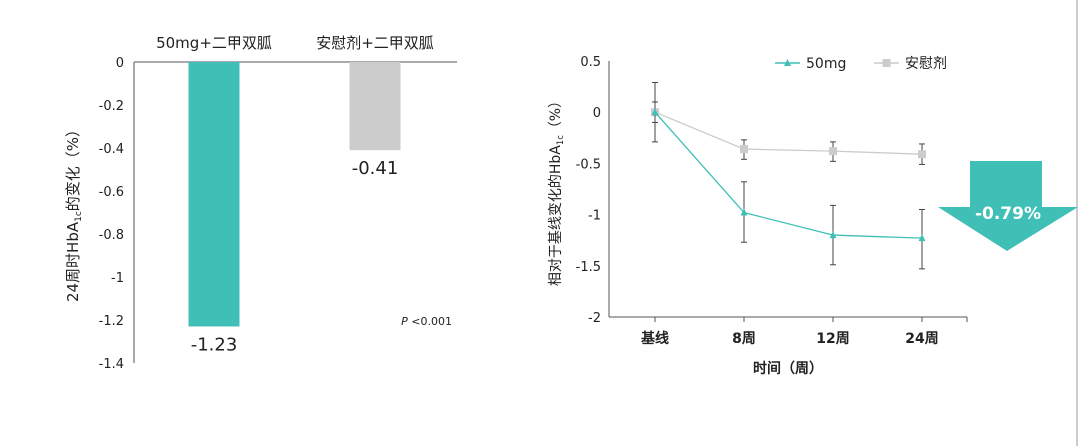 This screenshot has width=1080, height=446. Describe the element at coordinates (588, 267) in the screenshot. I see `y-tick-label: -1.5` at that location.